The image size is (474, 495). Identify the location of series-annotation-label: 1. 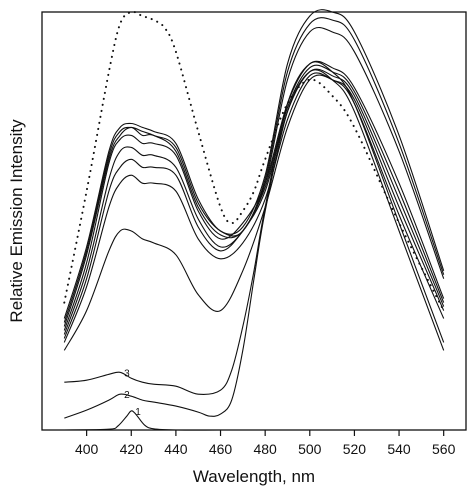
(138, 412).